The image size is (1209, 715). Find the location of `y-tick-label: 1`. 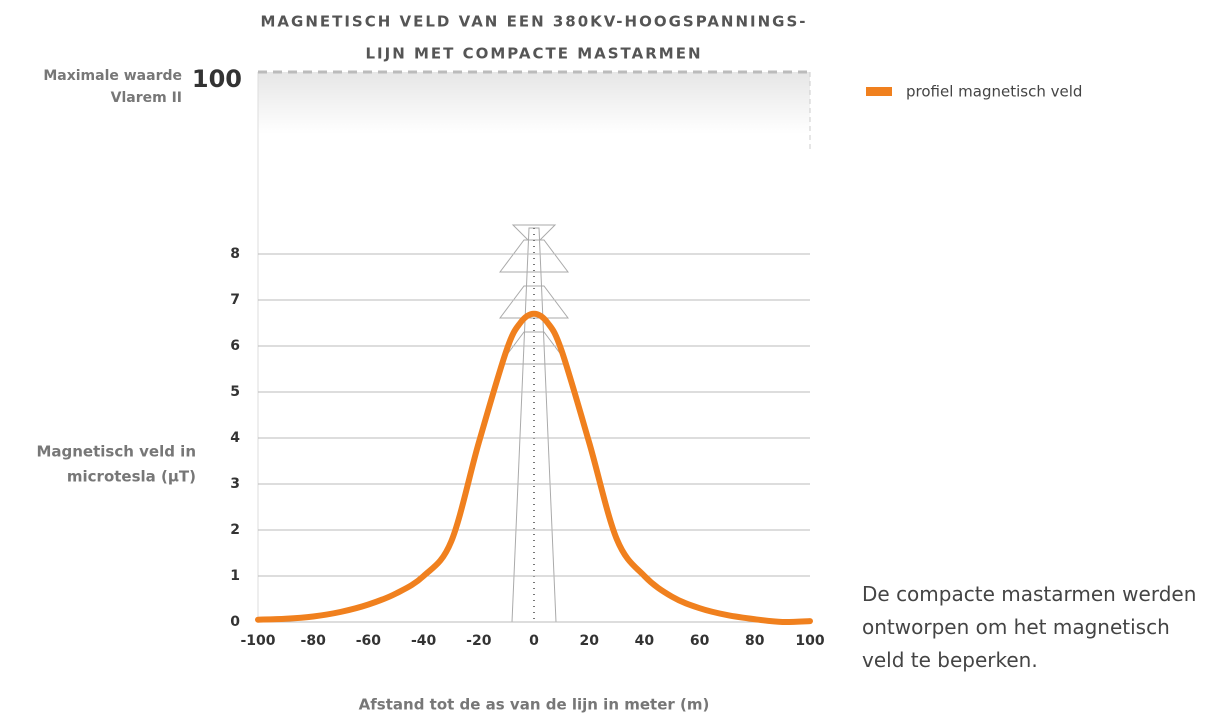

y-tick-label: 1 is located at coordinates (235, 576).